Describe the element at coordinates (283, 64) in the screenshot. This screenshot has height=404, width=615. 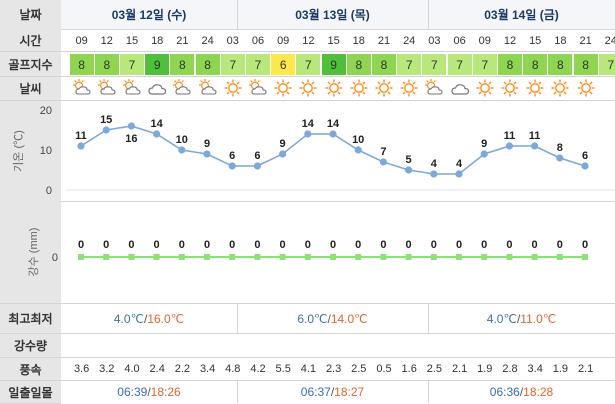
I see `golf-index-cell: 6` at that location.